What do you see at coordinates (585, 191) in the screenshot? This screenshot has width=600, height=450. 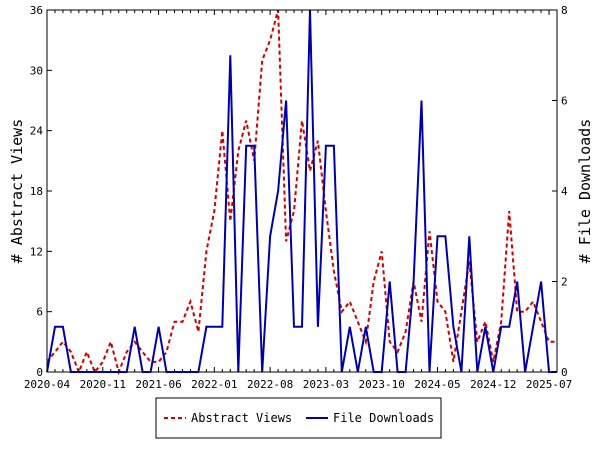 I see `y-axis-right-title: # File Downloads` at bounding box center [585, 191].